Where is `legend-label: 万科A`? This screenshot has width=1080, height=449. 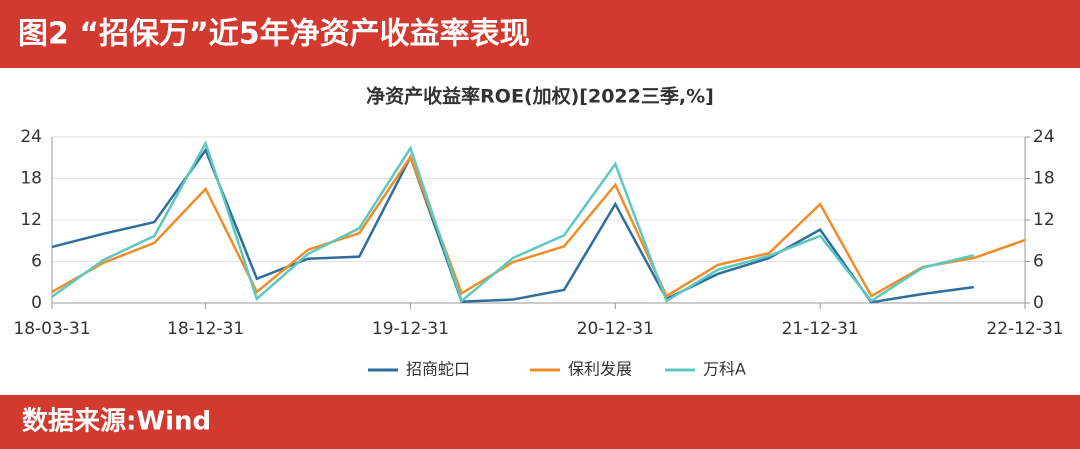
legend-label: 万科A is located at coordinates (724, 369).